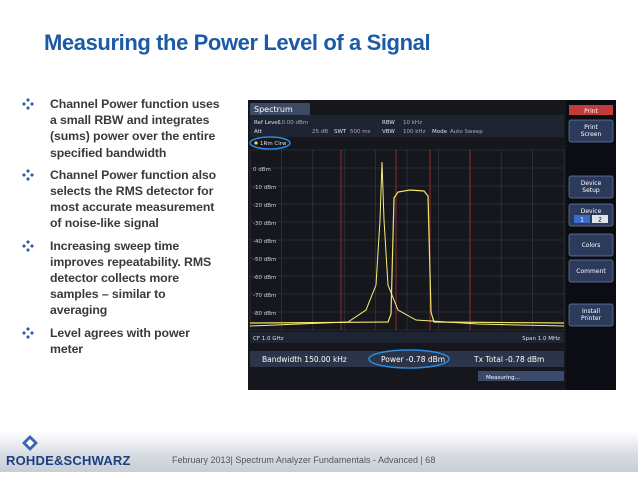  I want to click on header-value: 100 kHz, so click(414, 132).